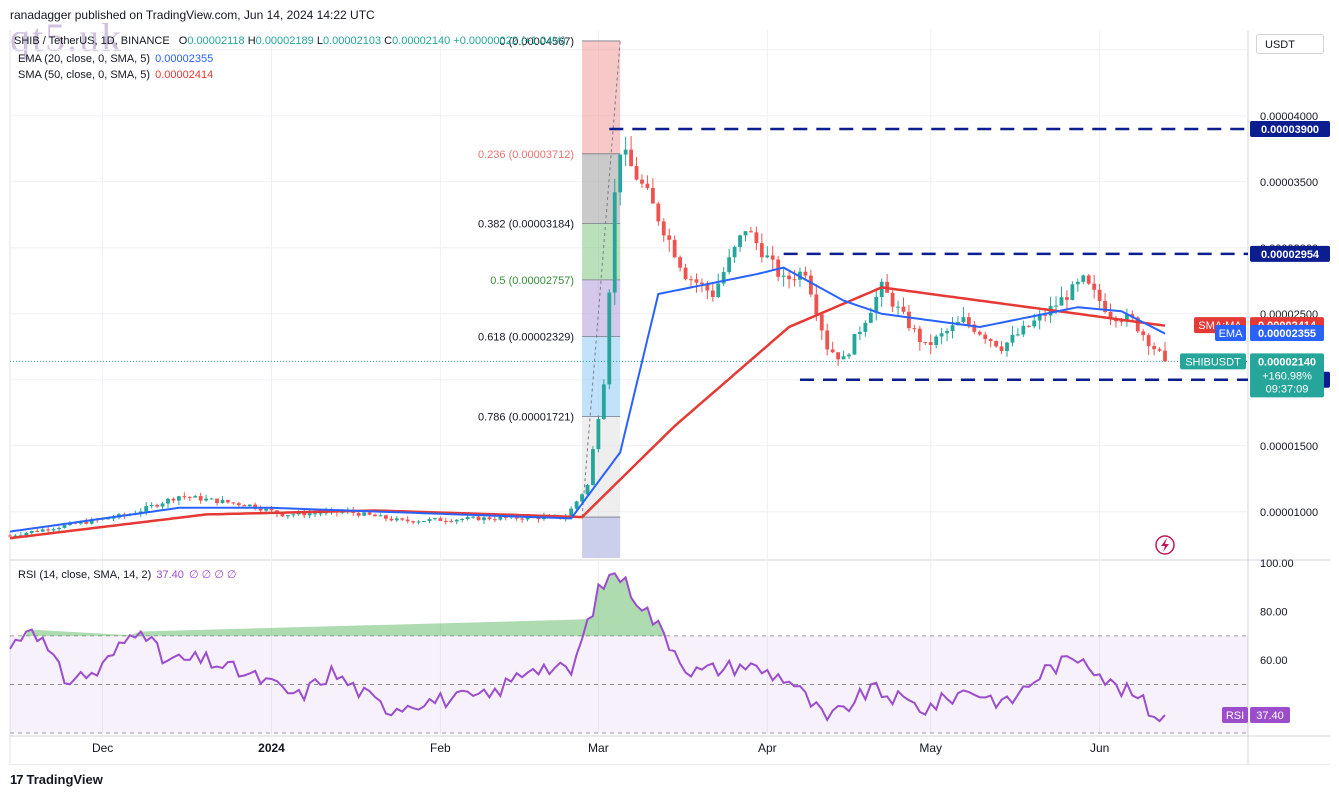  I want to click on symbol-name: SHIB / TetherUS, 1D, BINANCE, so click(92, 41).